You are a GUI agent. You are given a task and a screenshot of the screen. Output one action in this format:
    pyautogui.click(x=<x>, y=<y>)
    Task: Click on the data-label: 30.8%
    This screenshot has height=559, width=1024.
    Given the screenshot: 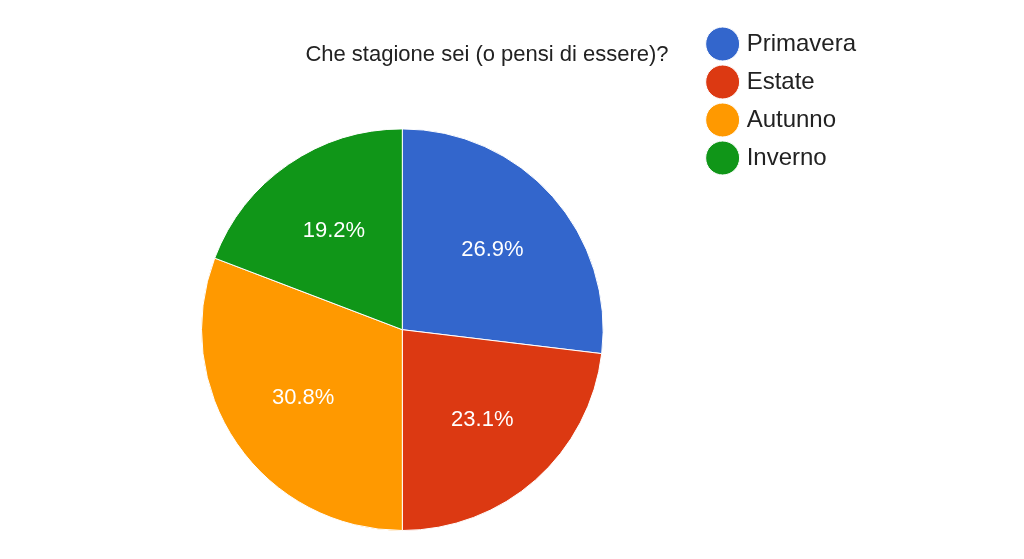 What is the action you would take?
    pyautogui.click(x=303, y=397)
    